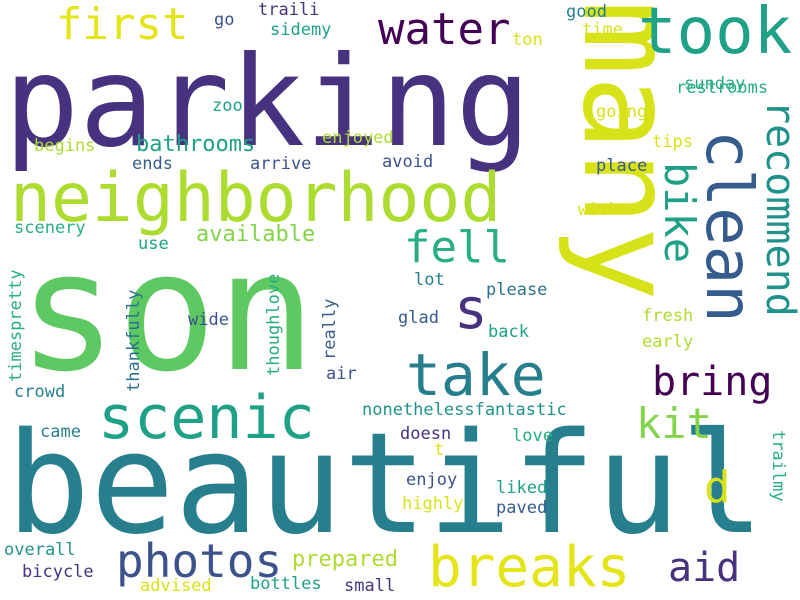  I want to click on word-really: really, so click(330, 329).